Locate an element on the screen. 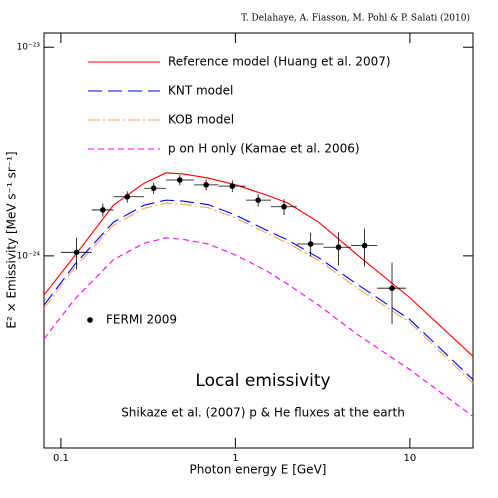 The image size is (498, 498). legend-marker is located at coordinates (90, 320).